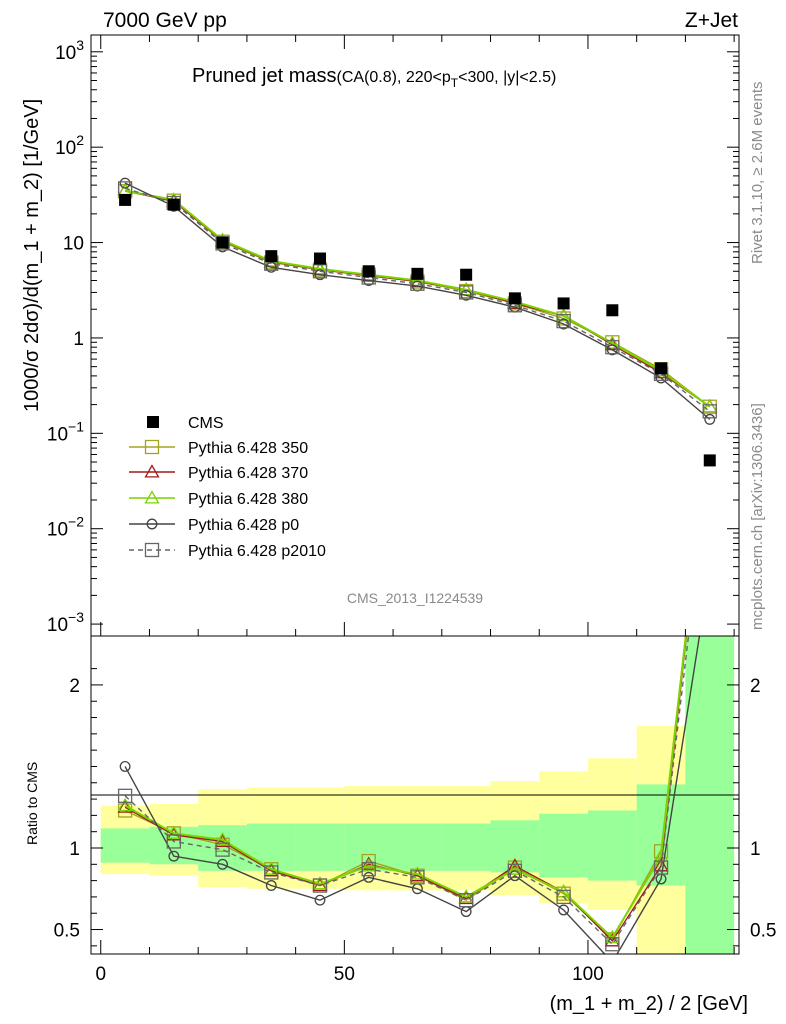 The height and width of the screenshot is (1024, 786). Describe the element at coordinates (32, 803) in the screenshot. I see `y-axis-label-ratio: Ratio to CMS` at that location.